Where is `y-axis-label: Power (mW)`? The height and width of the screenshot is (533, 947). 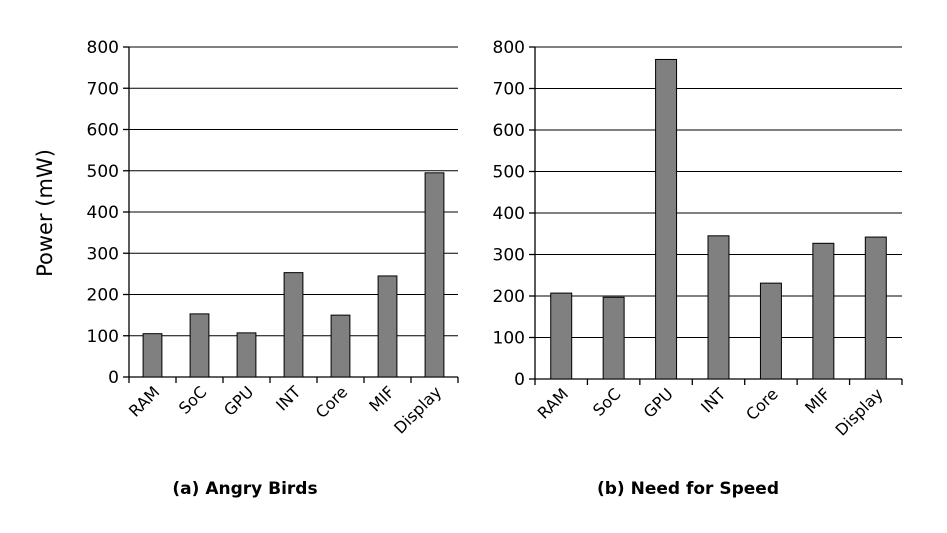 y-axis-label: Power (mW) is located at coordinates (45, 213).